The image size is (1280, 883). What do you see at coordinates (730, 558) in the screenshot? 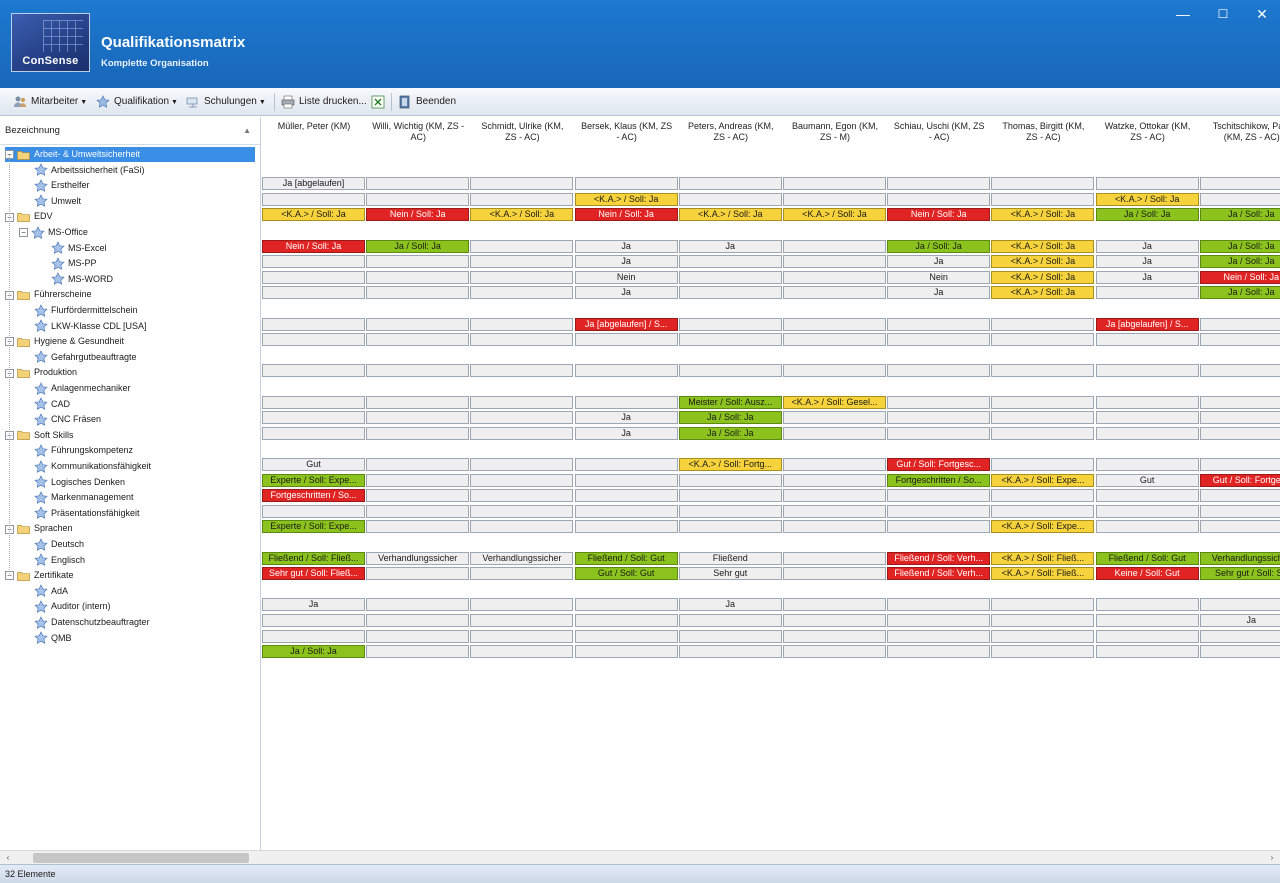
I see `matrix-cell: Fließend` at bounding box center [730, 558].